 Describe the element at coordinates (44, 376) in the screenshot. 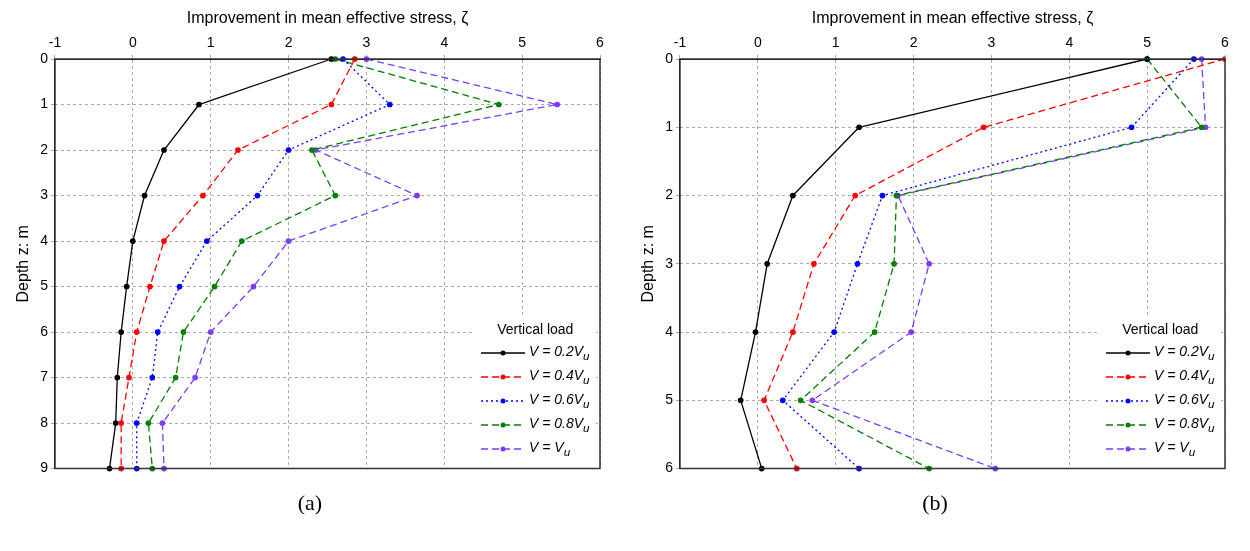

I see `y-tick-label: 7` at that location.